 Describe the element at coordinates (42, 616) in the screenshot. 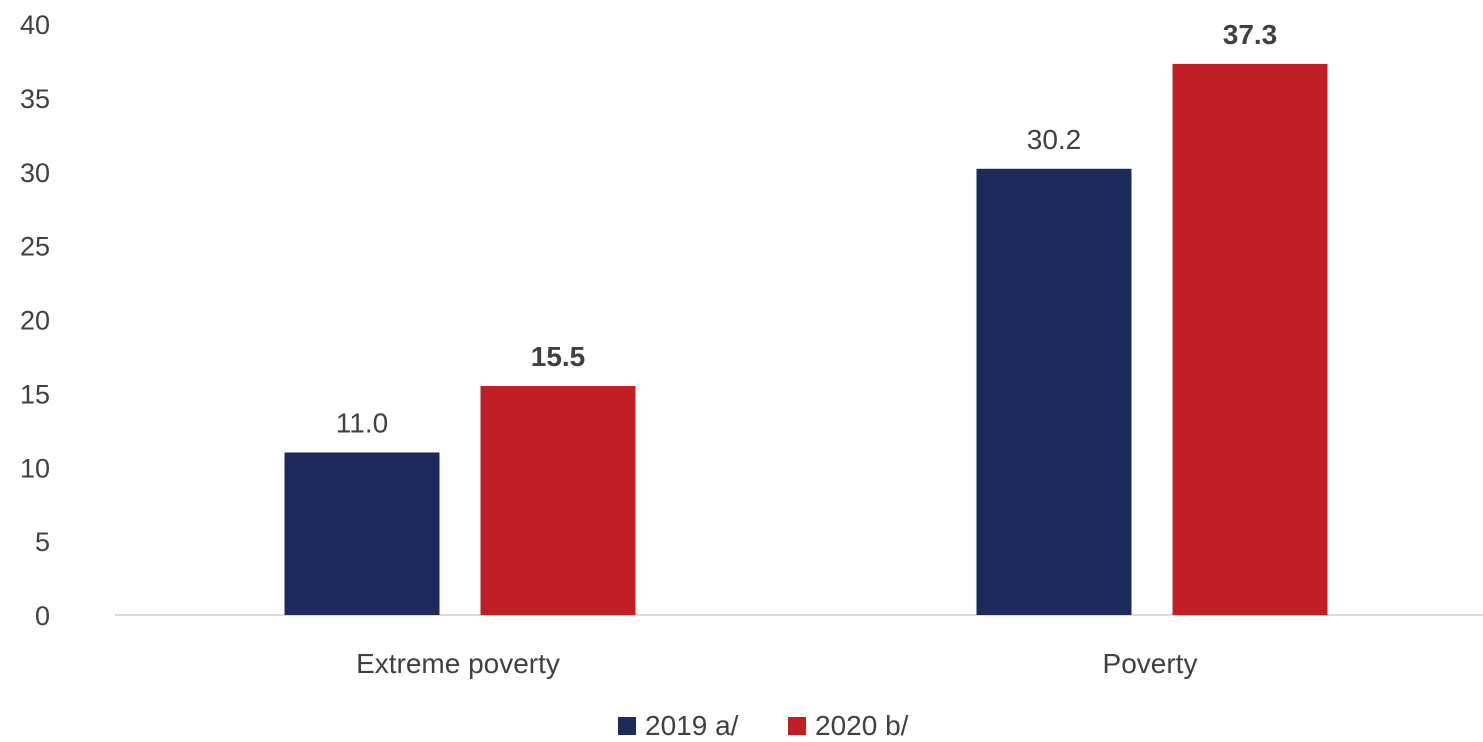

I see `y-tick-label: 0` at that location.